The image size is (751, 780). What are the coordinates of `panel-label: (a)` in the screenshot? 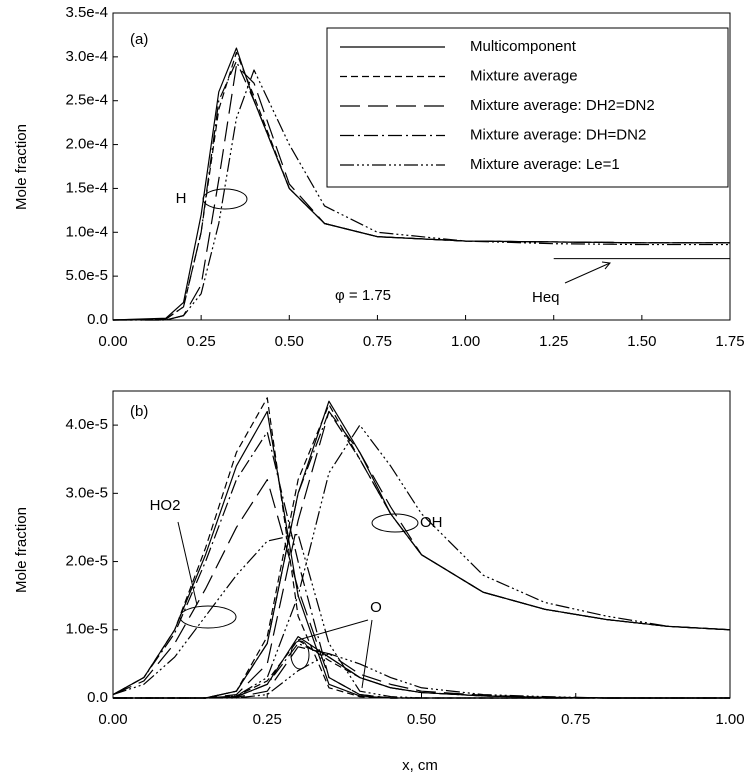 It's located at (139, 39).